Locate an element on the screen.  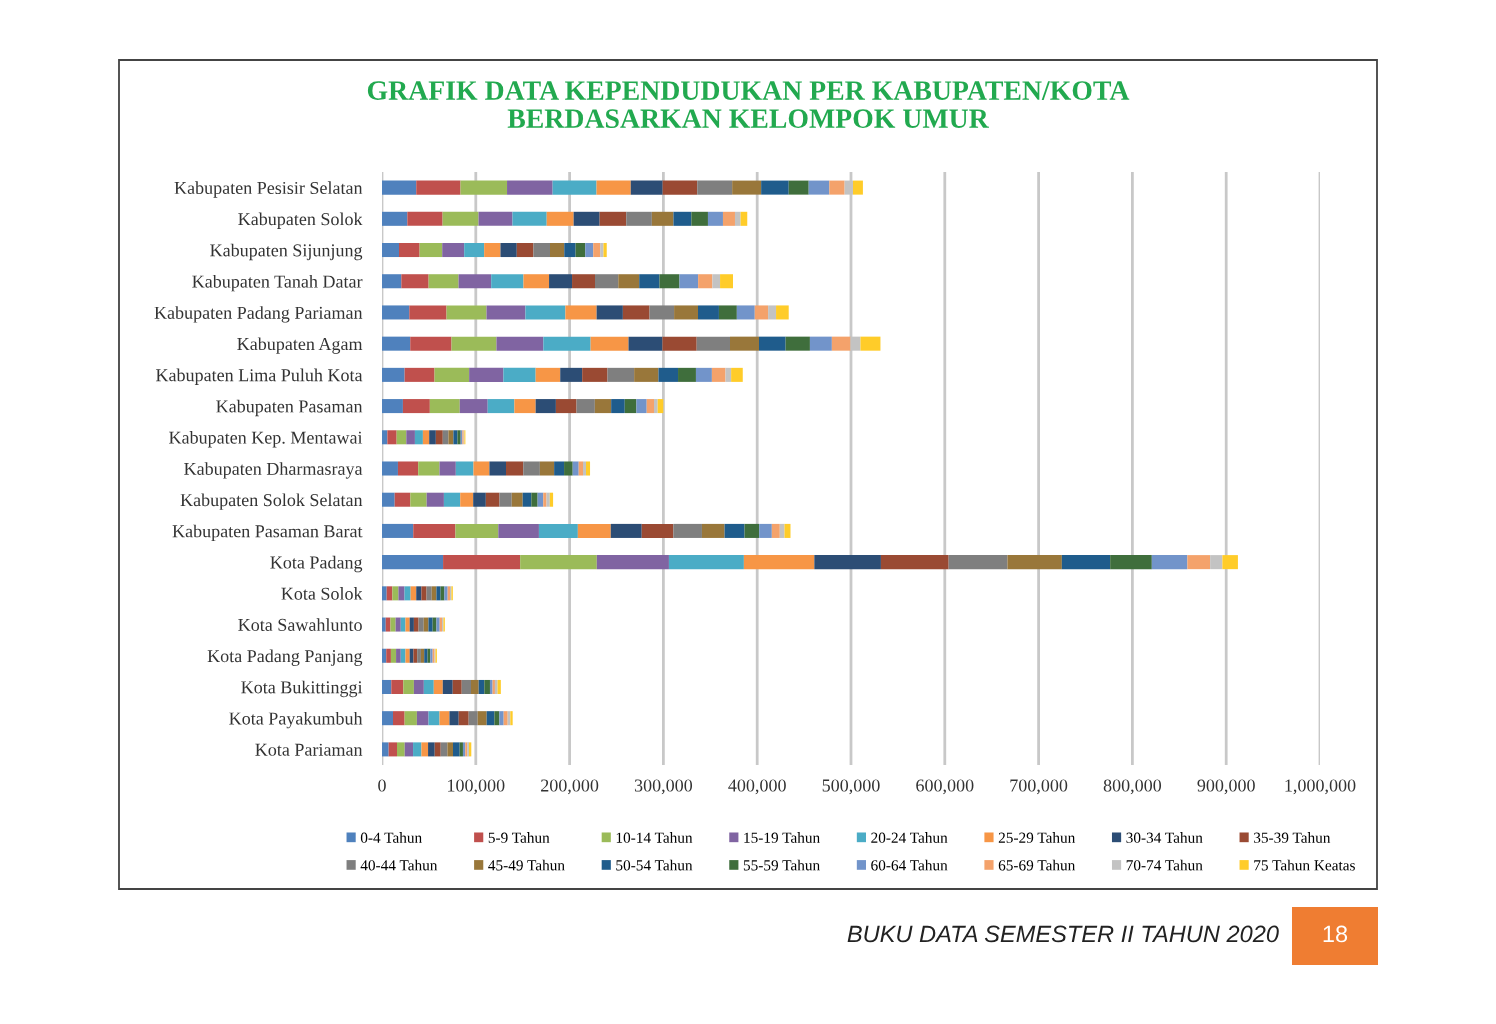
x-tick-label: 600,000 is located at coordinates (945, 787).